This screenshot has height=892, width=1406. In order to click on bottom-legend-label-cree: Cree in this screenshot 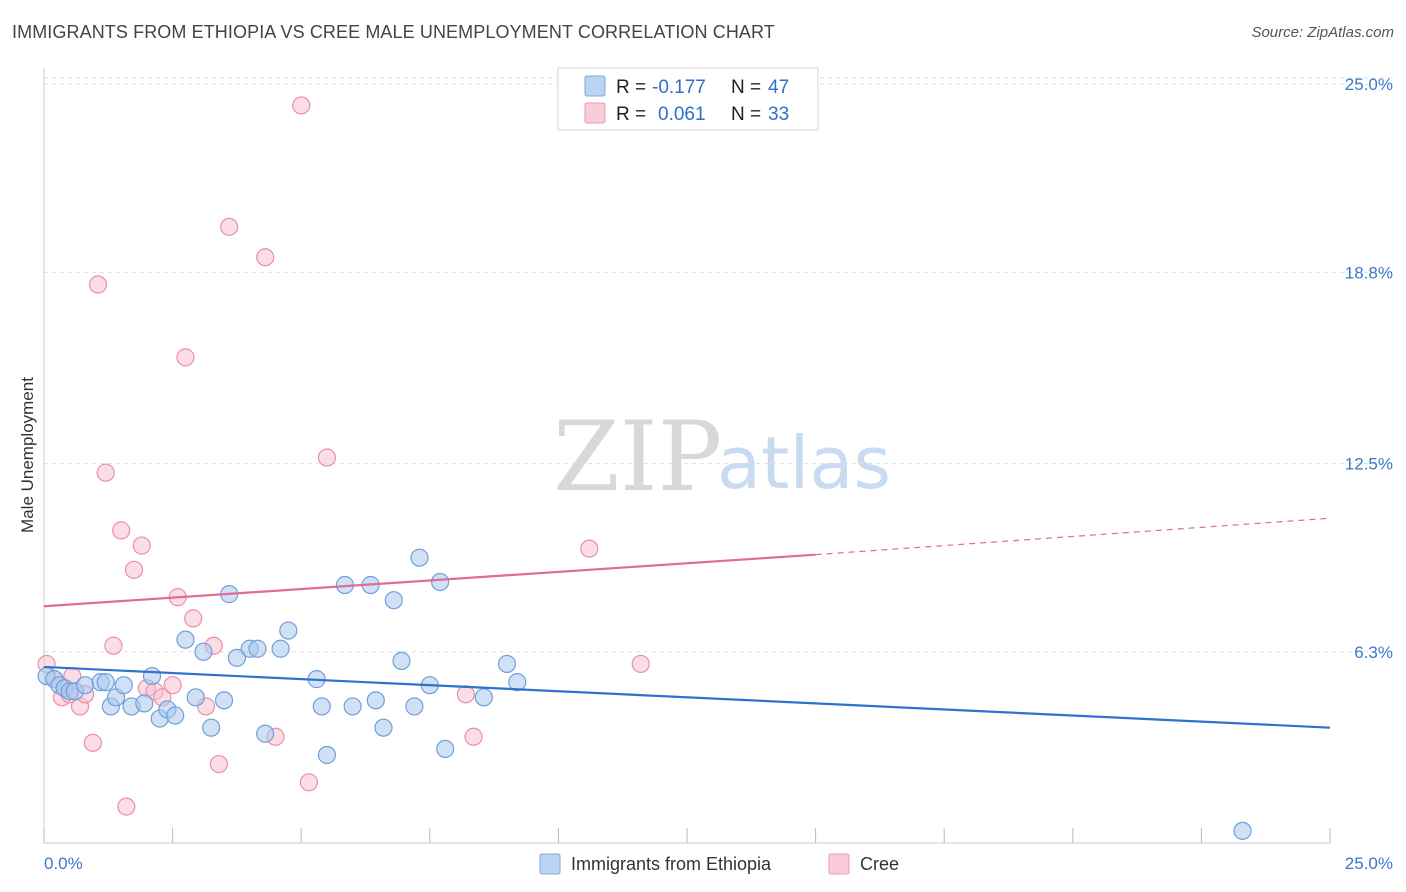, I will do `click(879, 864)`.